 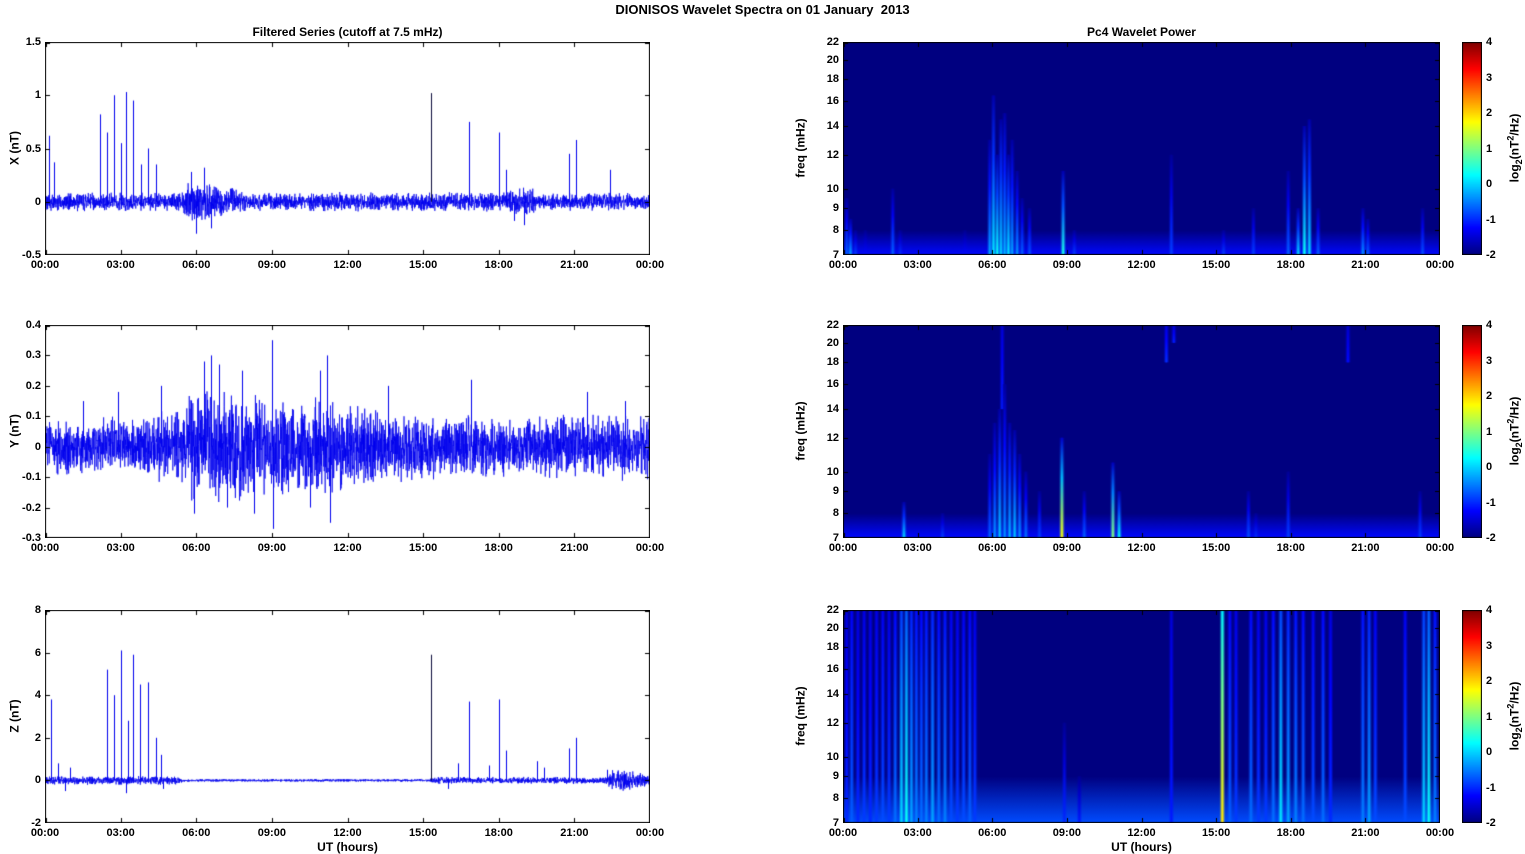 What do you see at coordinates (1472, 431) in the screenshot?
I see `colorbar-y` at bounding box center [1472, 431].